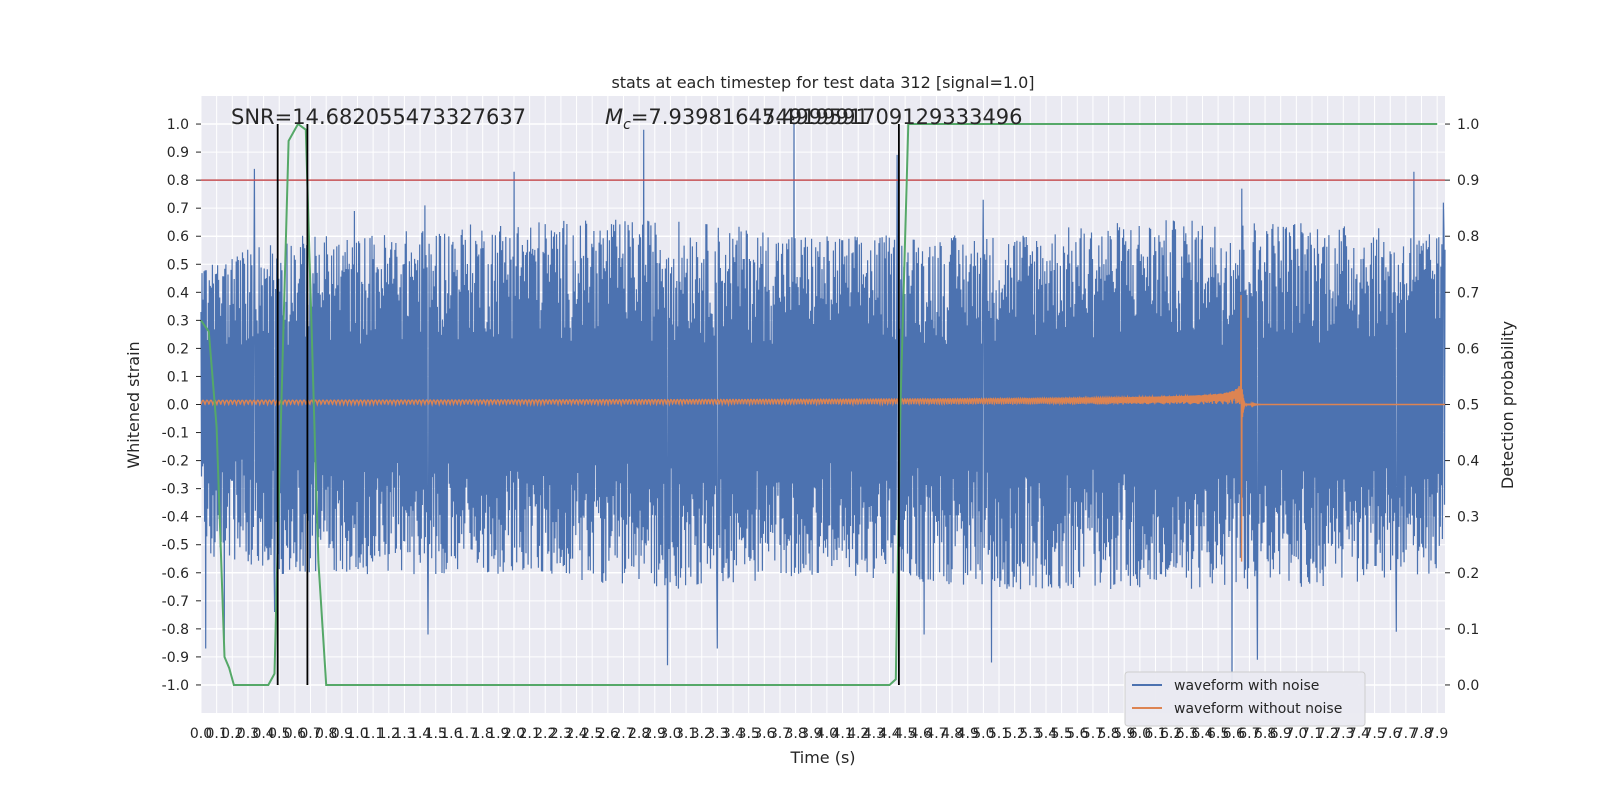 The width and height of the screenshot is (1600, 800). I want to click on x-tick-label: 2.7, so click(623, 734).